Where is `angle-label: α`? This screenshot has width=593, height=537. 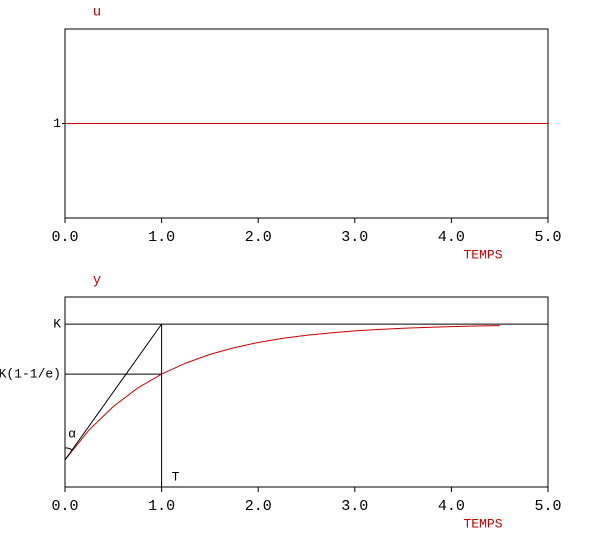
angle-label: α is located at coordinates (72, 433).